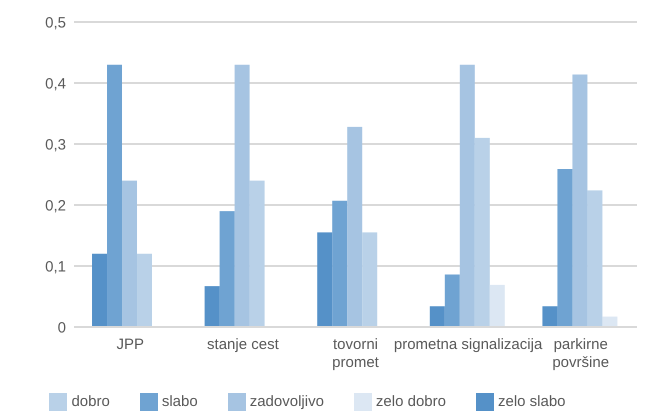  What do you see at coordinates (130, 344) in the screenshot?
I see `x-tick-label: JPP` at bounding box center [130, 344].